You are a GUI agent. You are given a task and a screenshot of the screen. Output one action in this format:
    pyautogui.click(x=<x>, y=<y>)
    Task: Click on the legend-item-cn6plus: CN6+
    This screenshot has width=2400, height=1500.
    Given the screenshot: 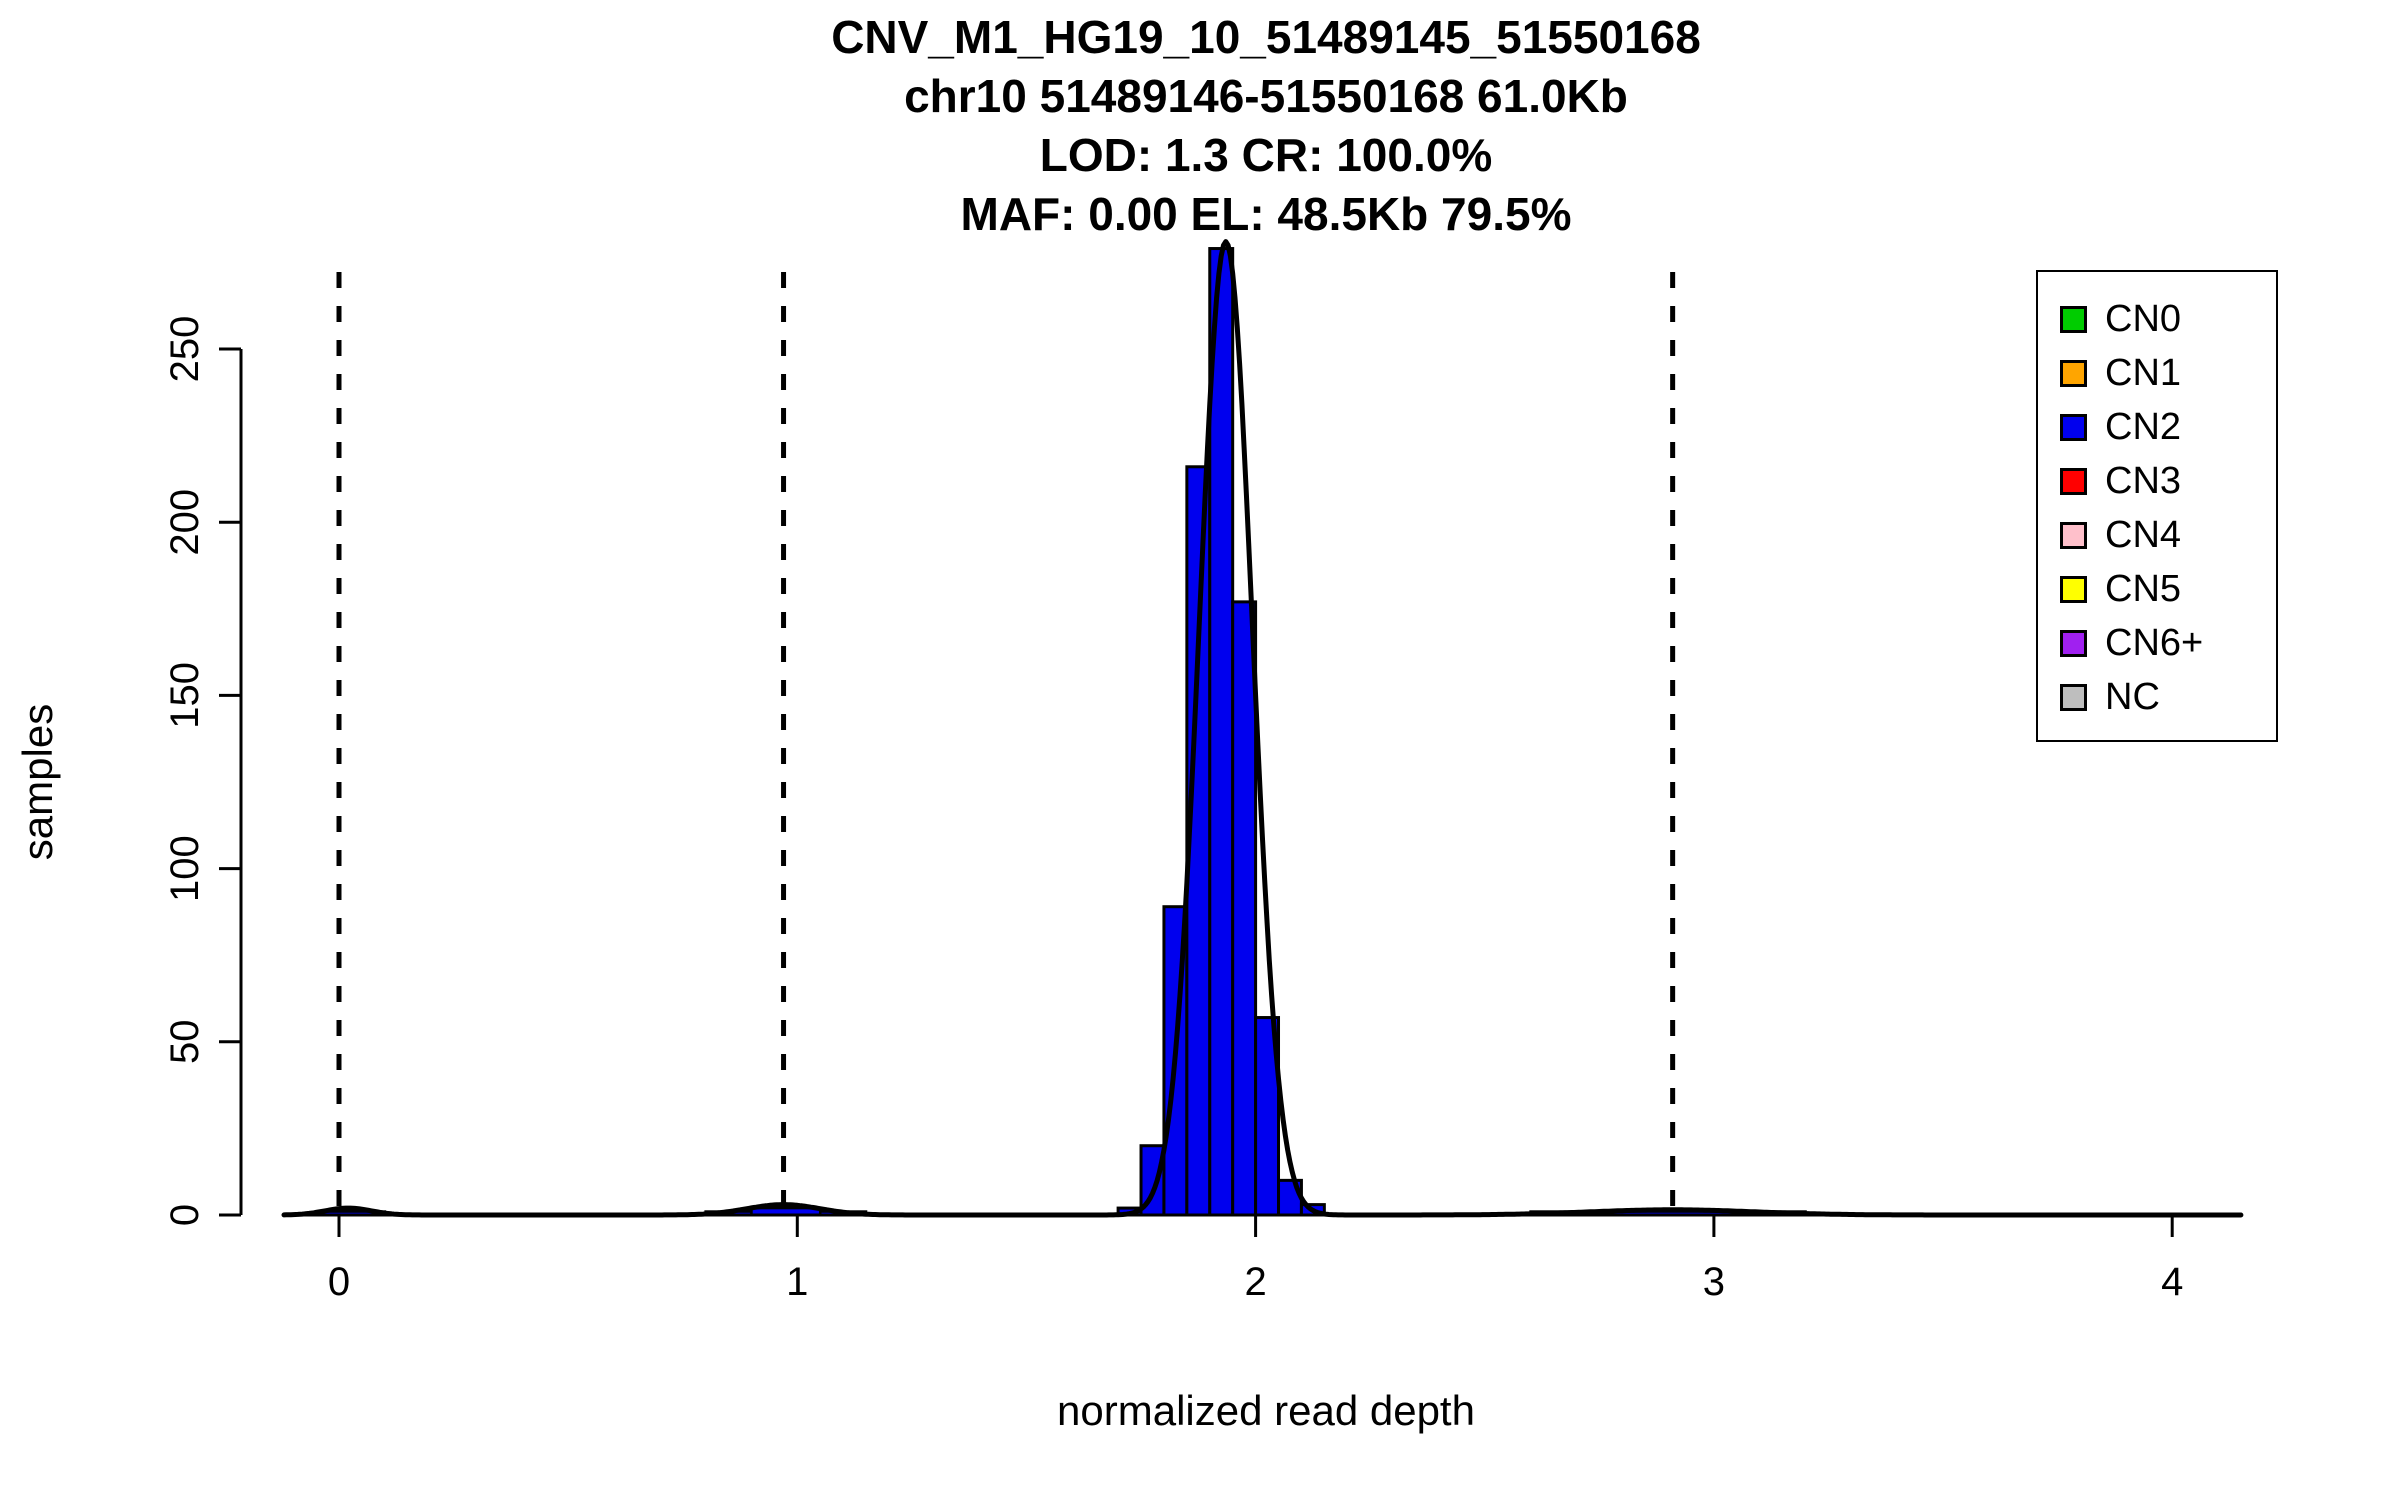 What is the action you would take?
    pyautogui.click(x=2163, y=643)
    